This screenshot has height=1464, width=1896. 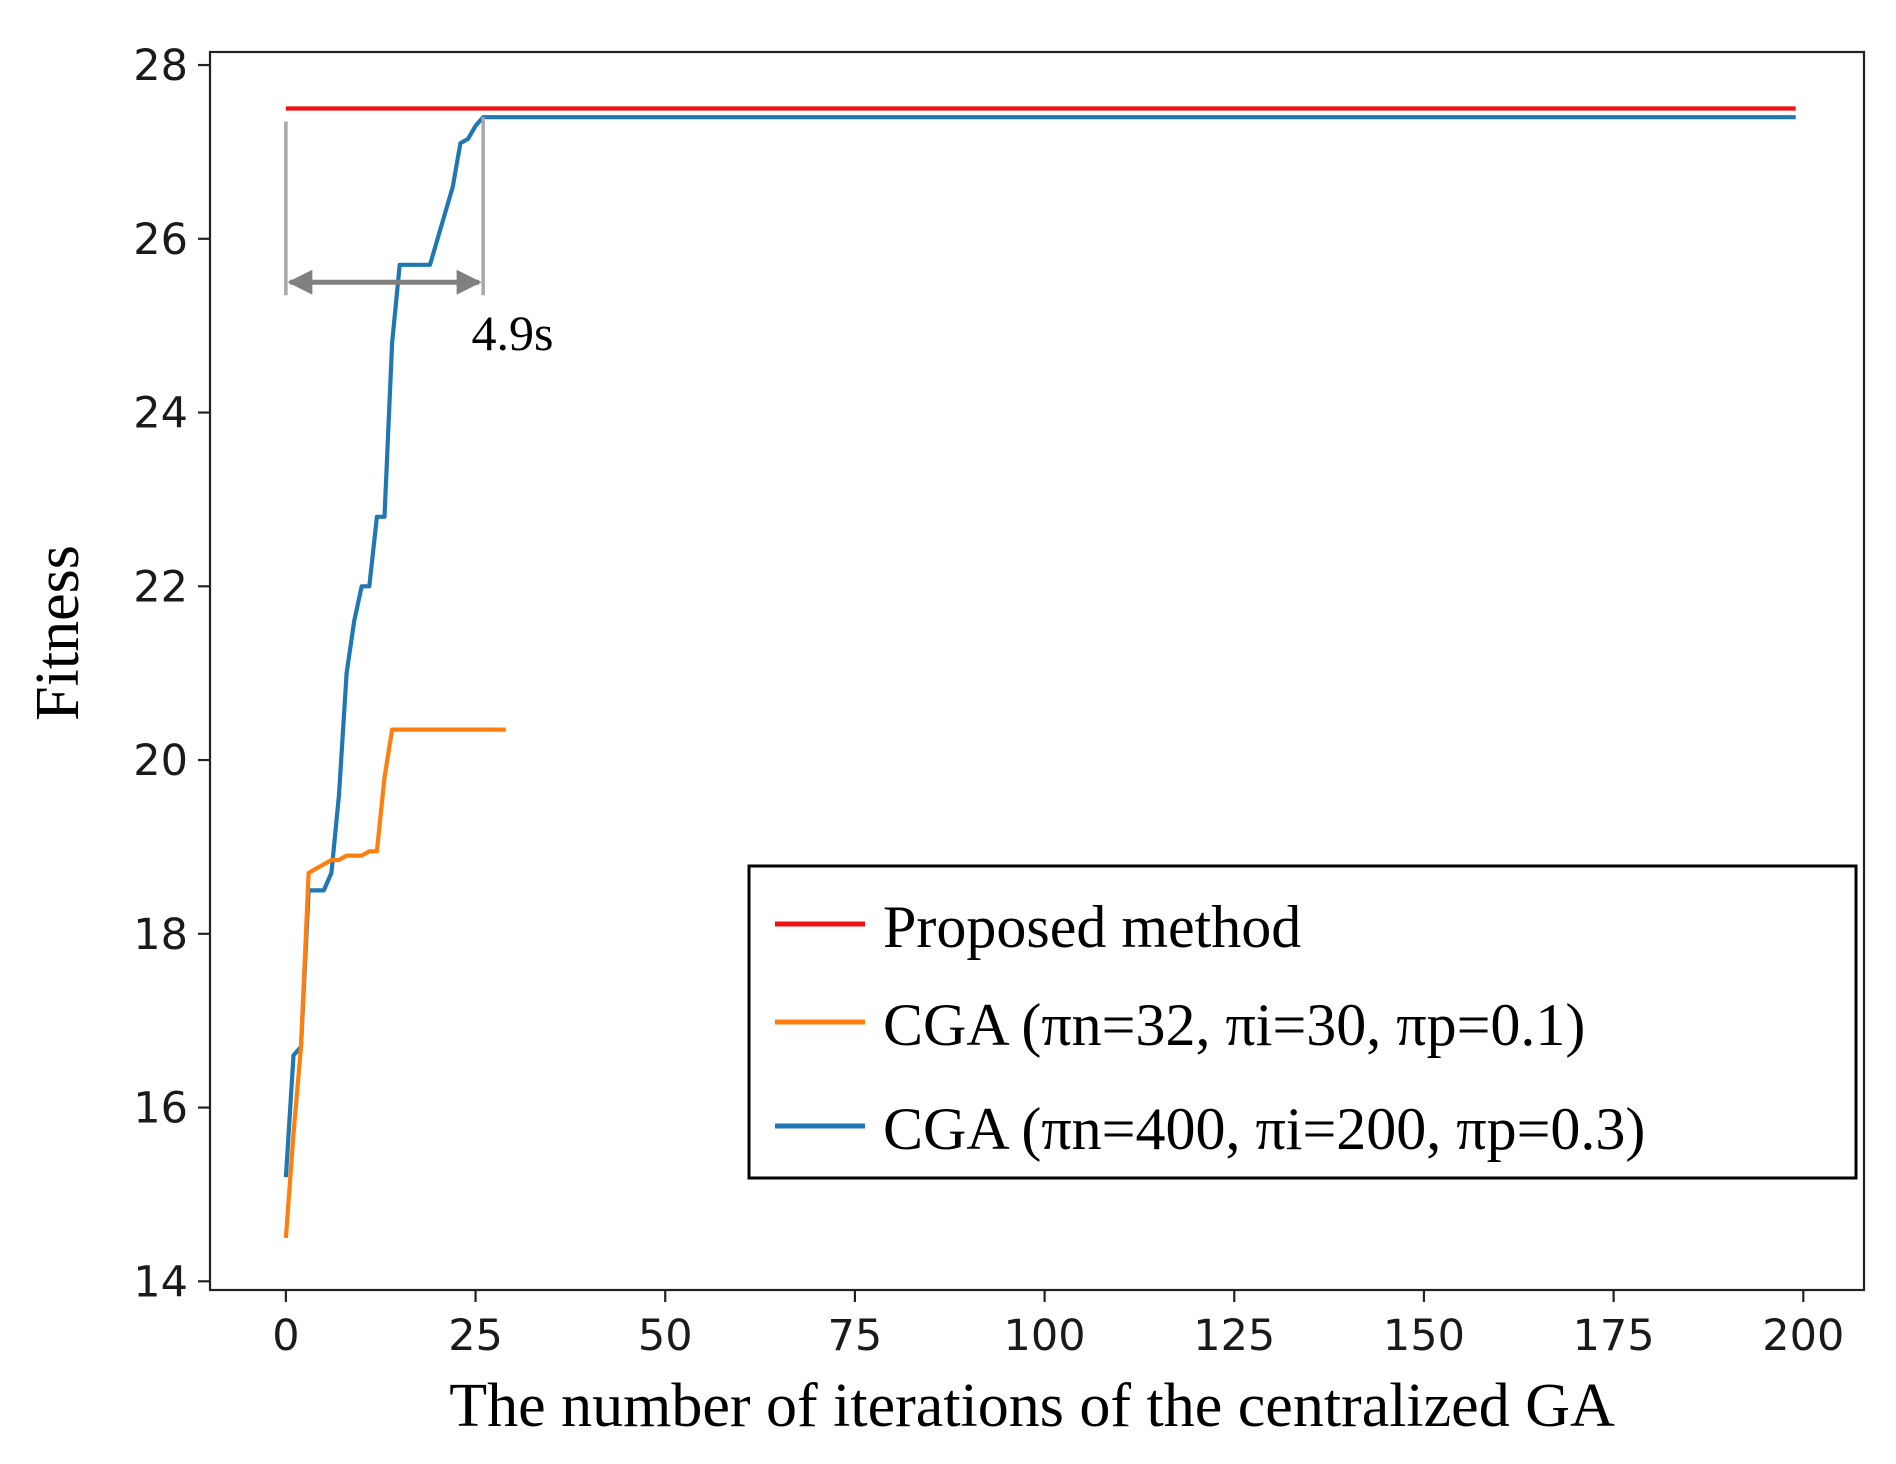 I want to click on series-line-cga-small, so click(x=394, y=983).